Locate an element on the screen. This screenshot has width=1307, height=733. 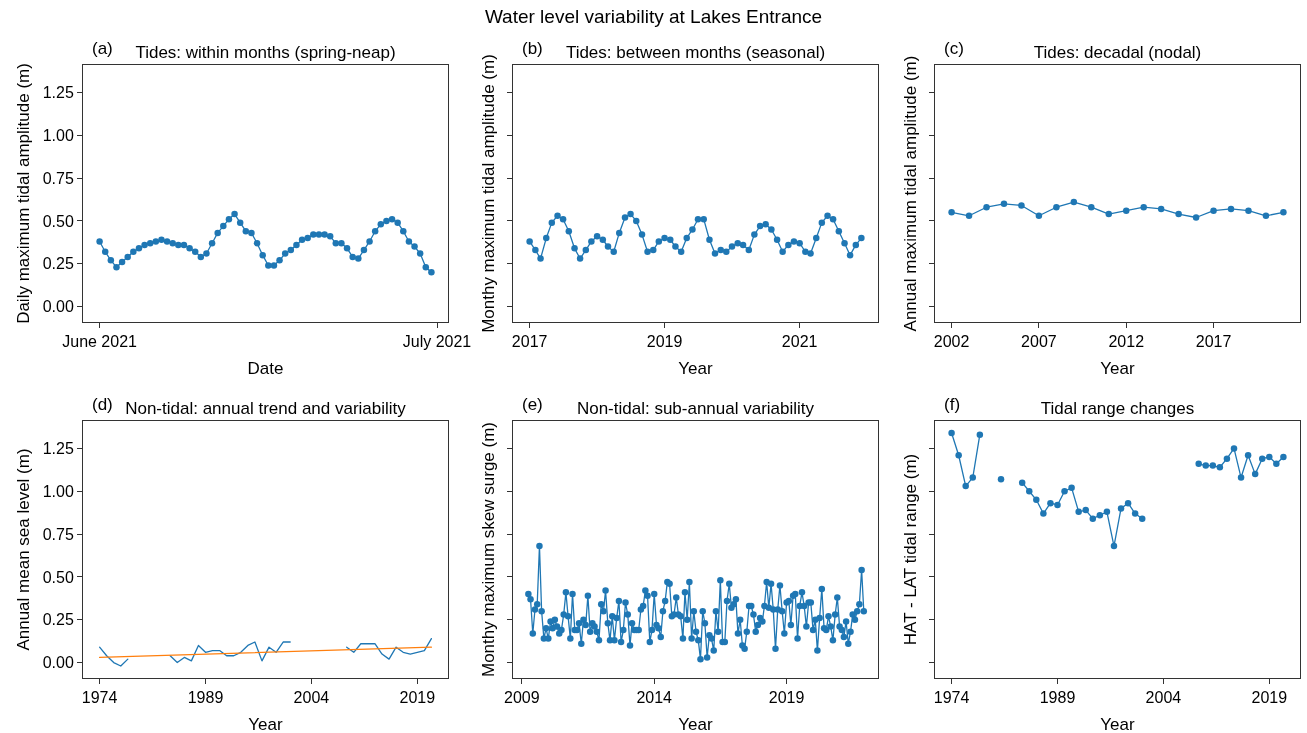
y-tick-label: 0.50 is located at coordinates (58, 221).